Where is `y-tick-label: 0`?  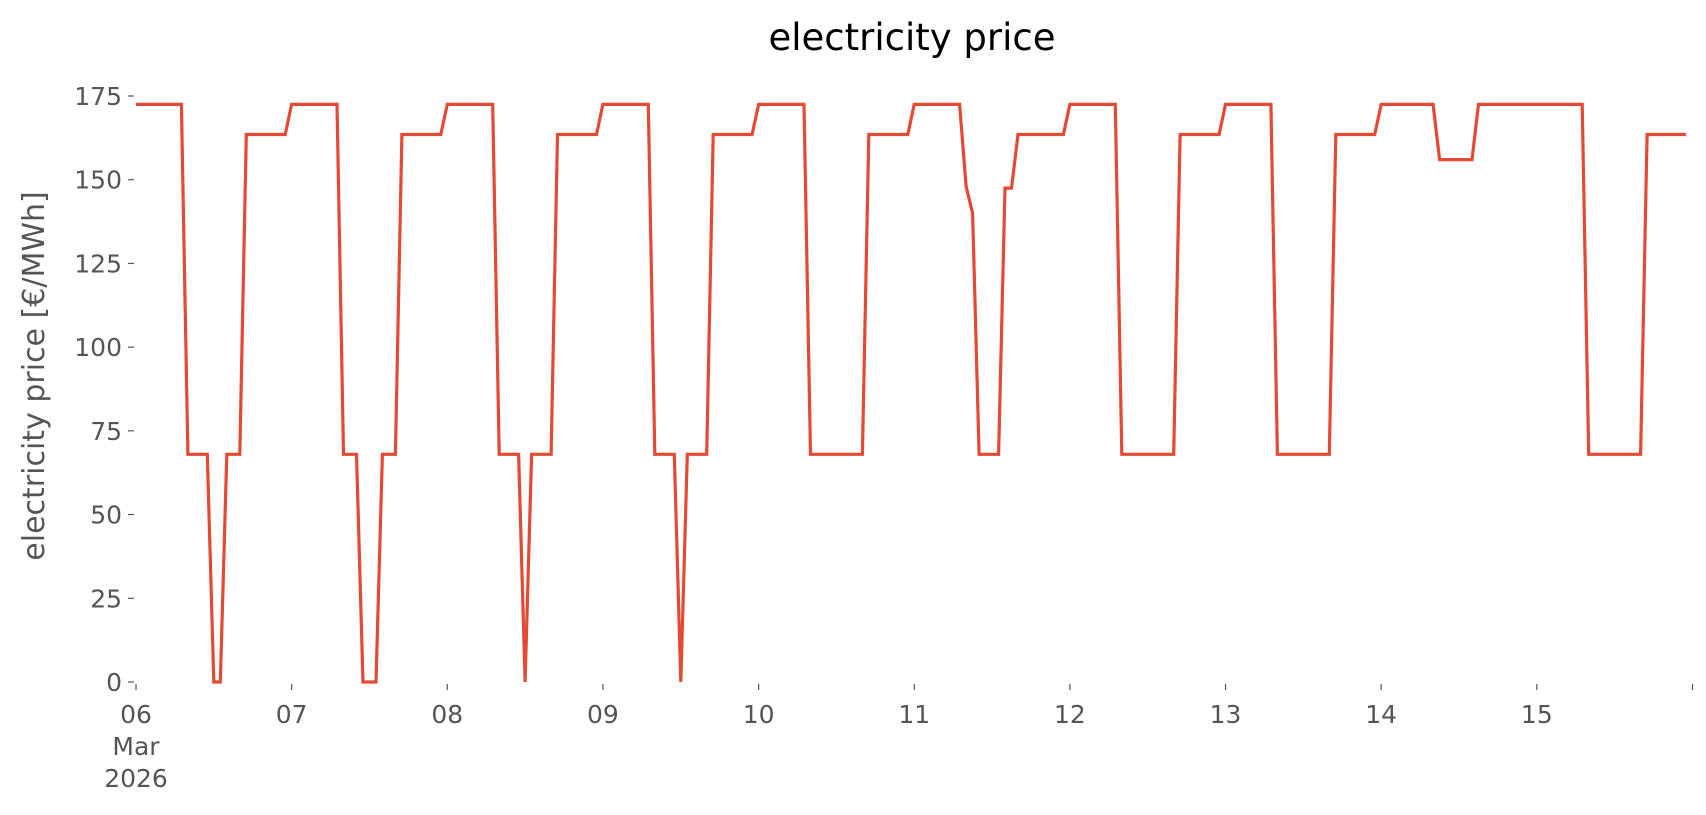
y-tick-label: 0 is located at coordinates (114, 682).